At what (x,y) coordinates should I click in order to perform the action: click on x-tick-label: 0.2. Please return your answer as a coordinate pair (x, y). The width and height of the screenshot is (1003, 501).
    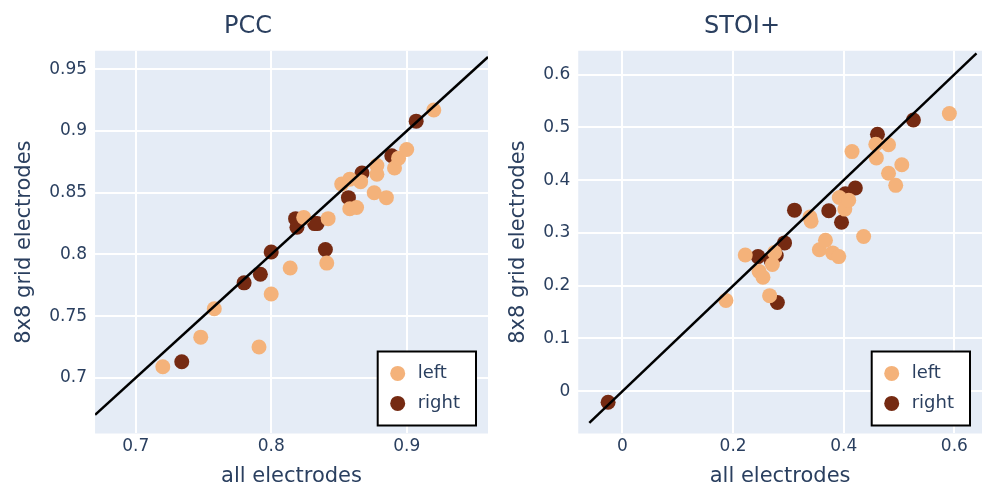
    Looking at the image, I should click on (733, 445).